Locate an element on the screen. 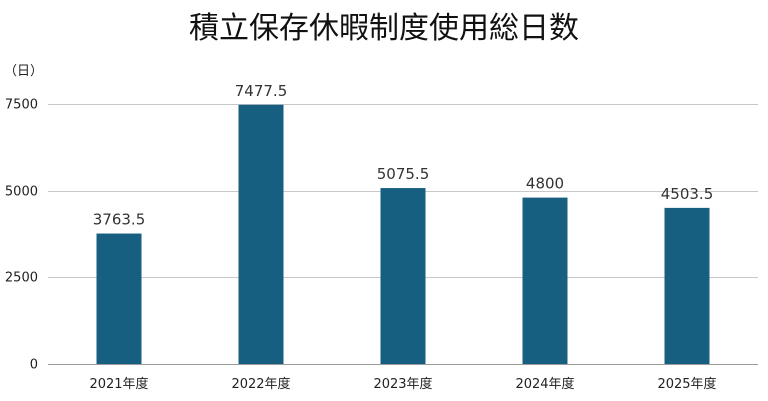  data-label: 7477.5 is located at coordinates (261, 91).